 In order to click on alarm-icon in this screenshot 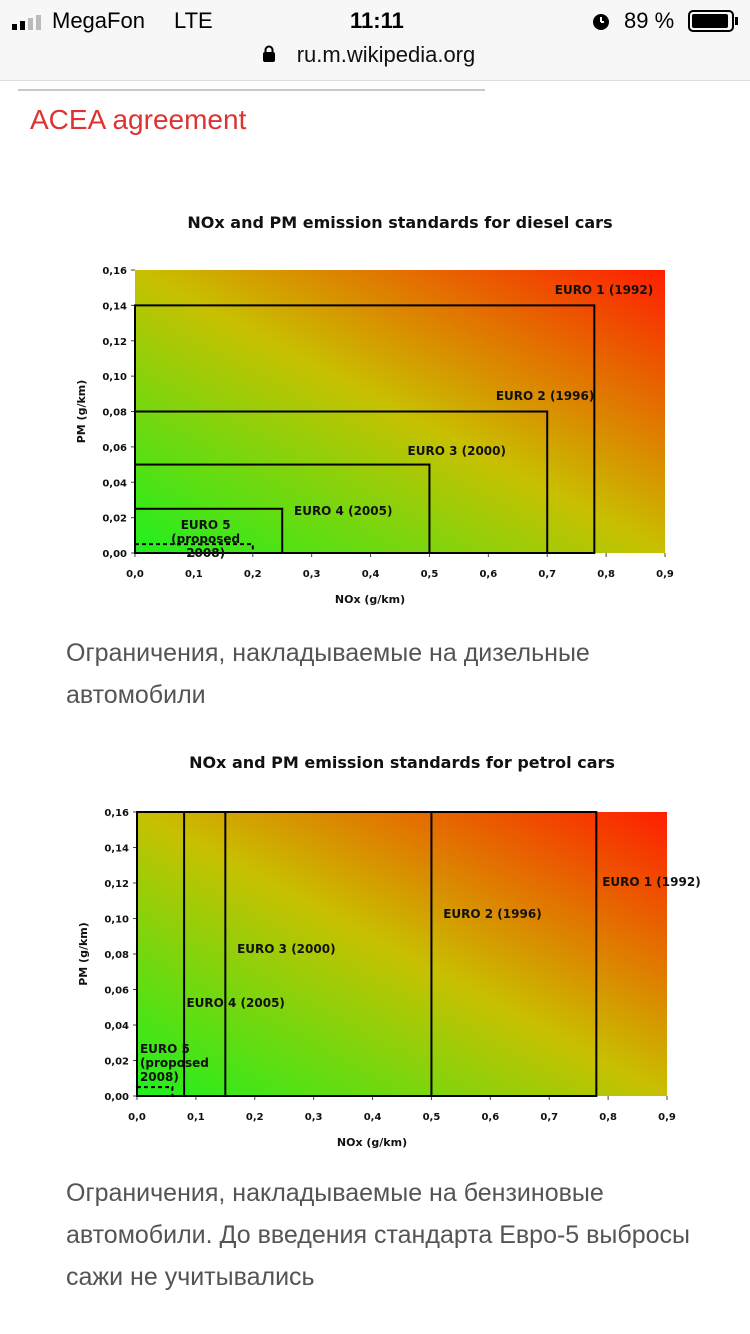, I will do `click(601, 22)`.